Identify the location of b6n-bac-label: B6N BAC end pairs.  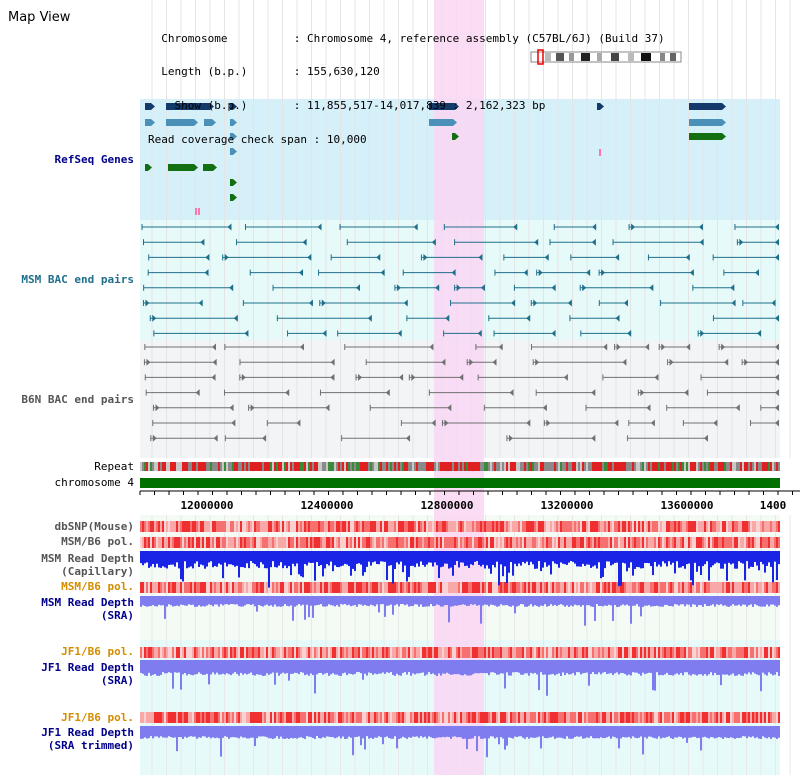
(77, 399).